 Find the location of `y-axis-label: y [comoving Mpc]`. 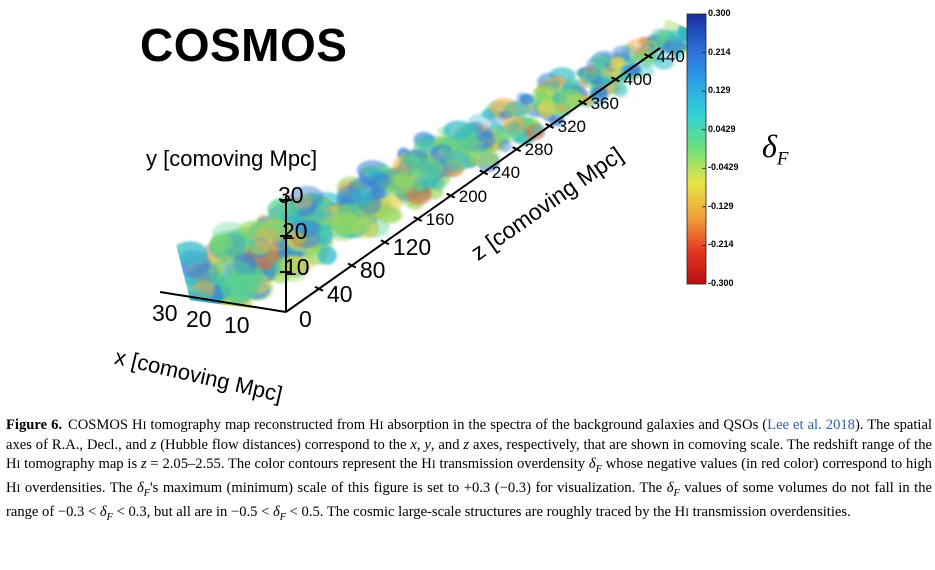

y-axis-label: y [comoving Mpc] is located at coordinates (232, 158).